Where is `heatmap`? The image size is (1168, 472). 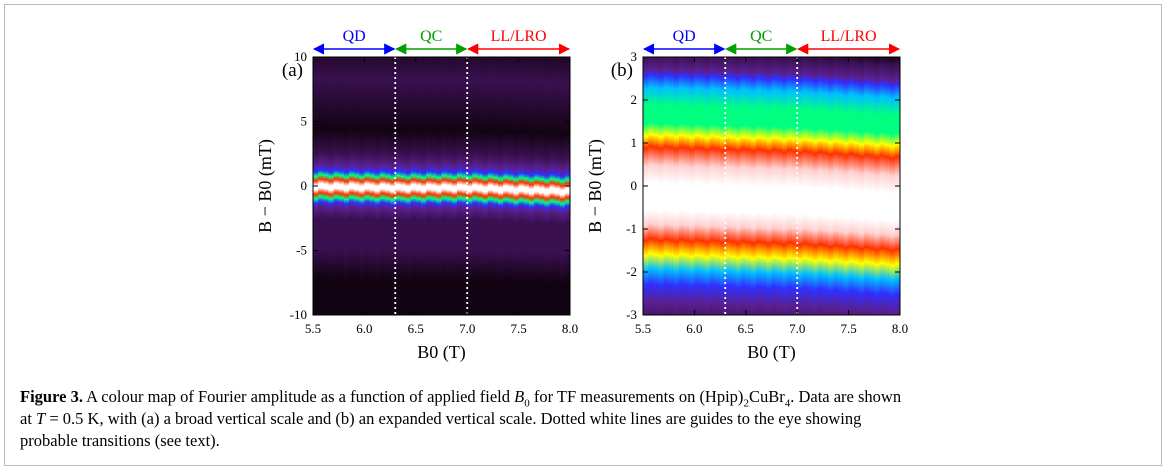
heatmap is located at coordinates (441, 186).